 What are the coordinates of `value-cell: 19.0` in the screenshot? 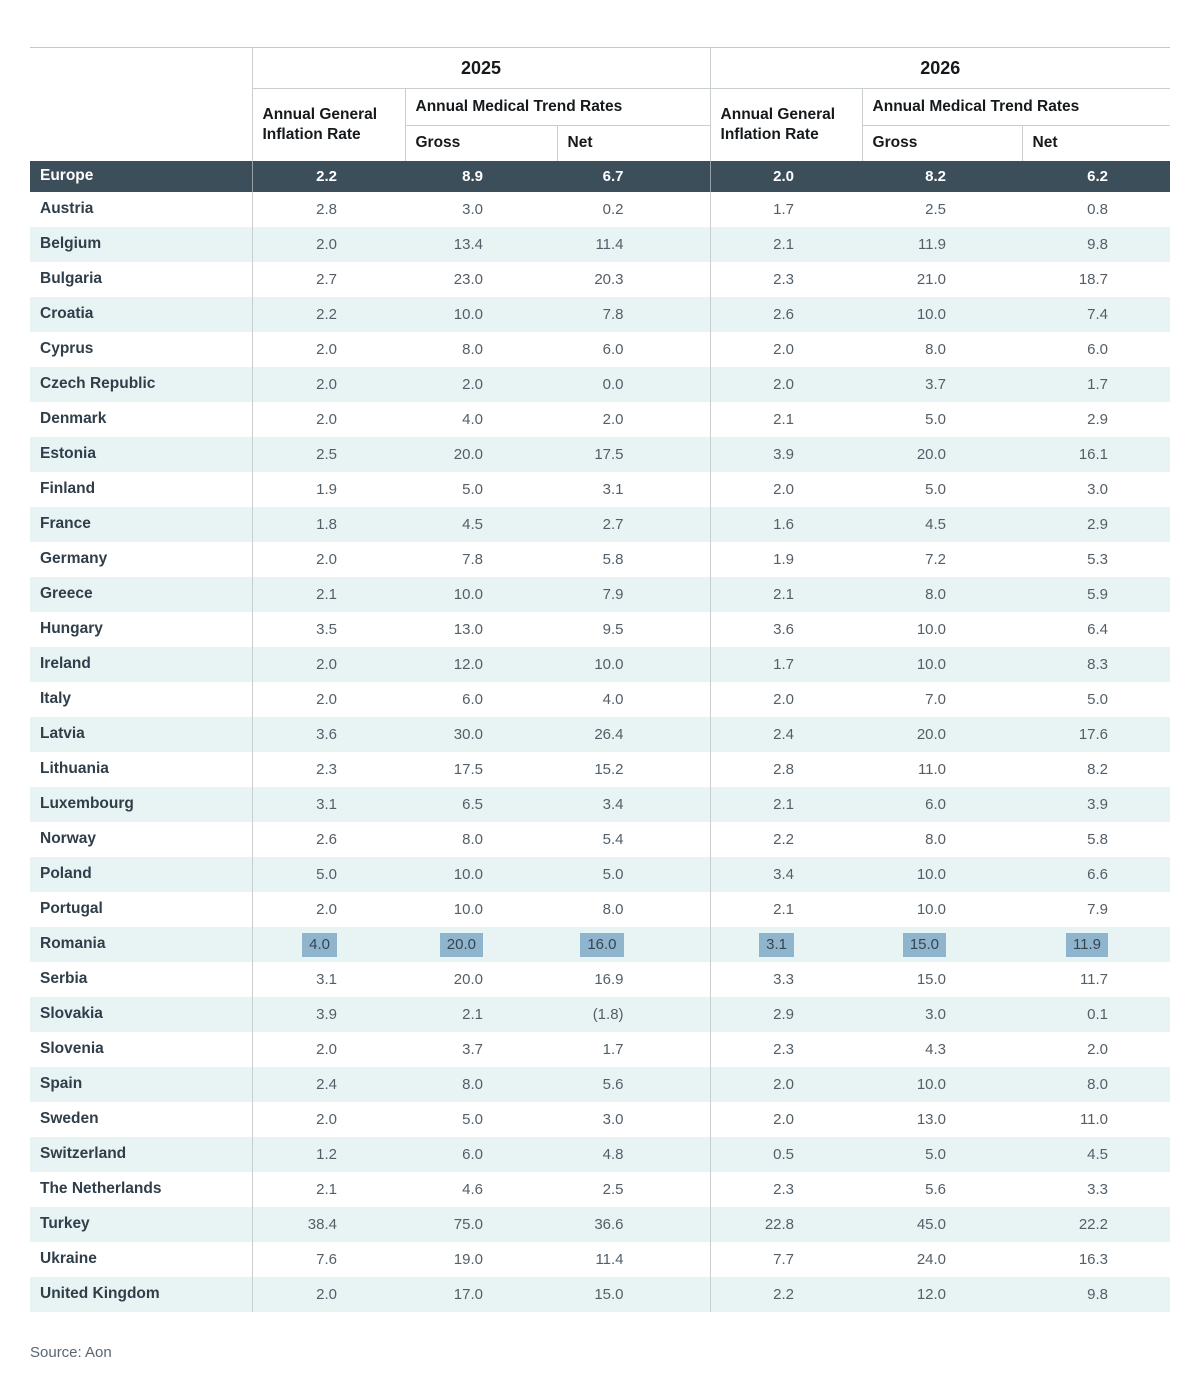 It's located at (468, 1259).